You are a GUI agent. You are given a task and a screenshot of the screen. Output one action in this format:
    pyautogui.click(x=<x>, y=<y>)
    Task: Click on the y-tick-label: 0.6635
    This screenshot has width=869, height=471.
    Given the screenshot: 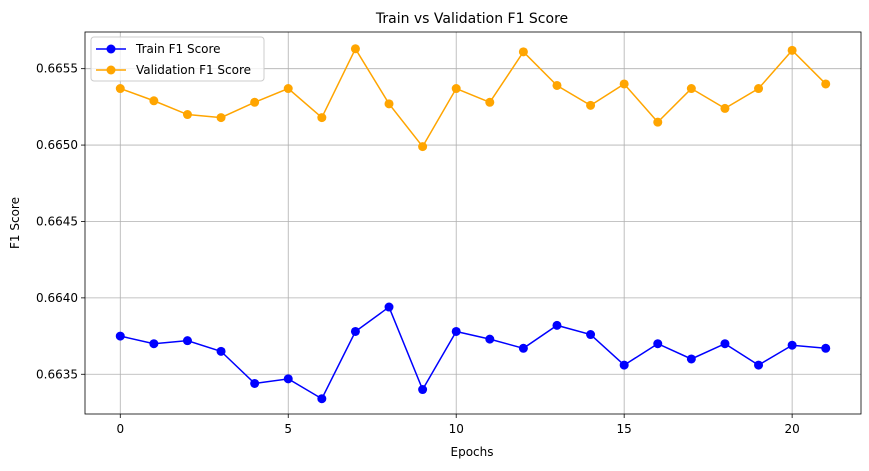 What is the action you would take?
    pyautogui.click(x=57, y=374)
    